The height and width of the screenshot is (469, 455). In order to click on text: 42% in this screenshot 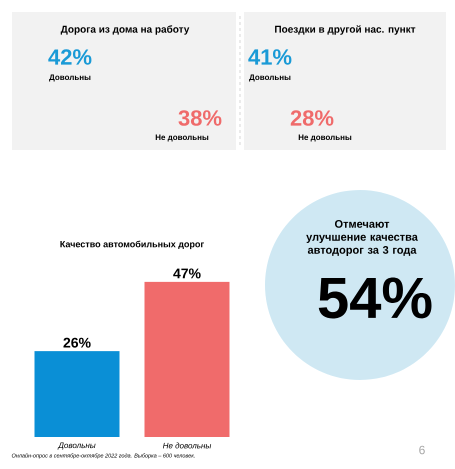, I will do `click(70, 57)`.